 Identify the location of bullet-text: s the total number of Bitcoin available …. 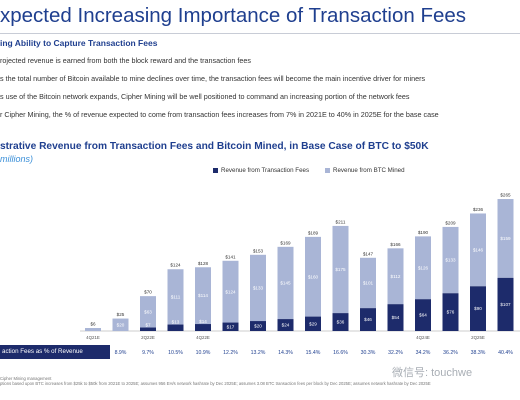
(213, 78).